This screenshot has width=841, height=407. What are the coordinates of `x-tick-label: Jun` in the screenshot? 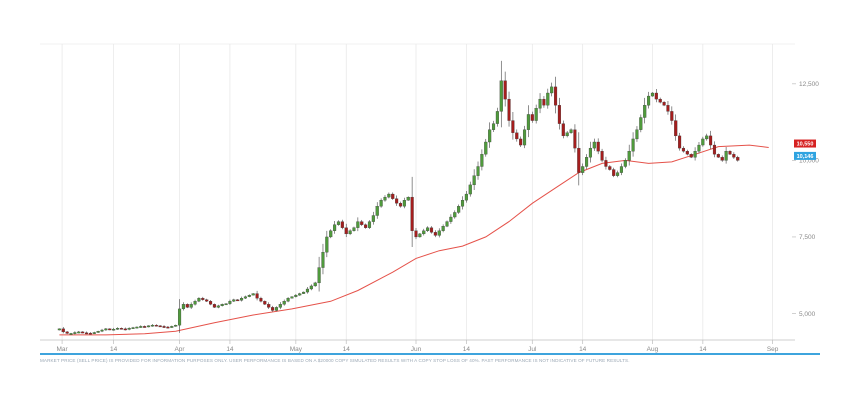 It's located at (416, 349).